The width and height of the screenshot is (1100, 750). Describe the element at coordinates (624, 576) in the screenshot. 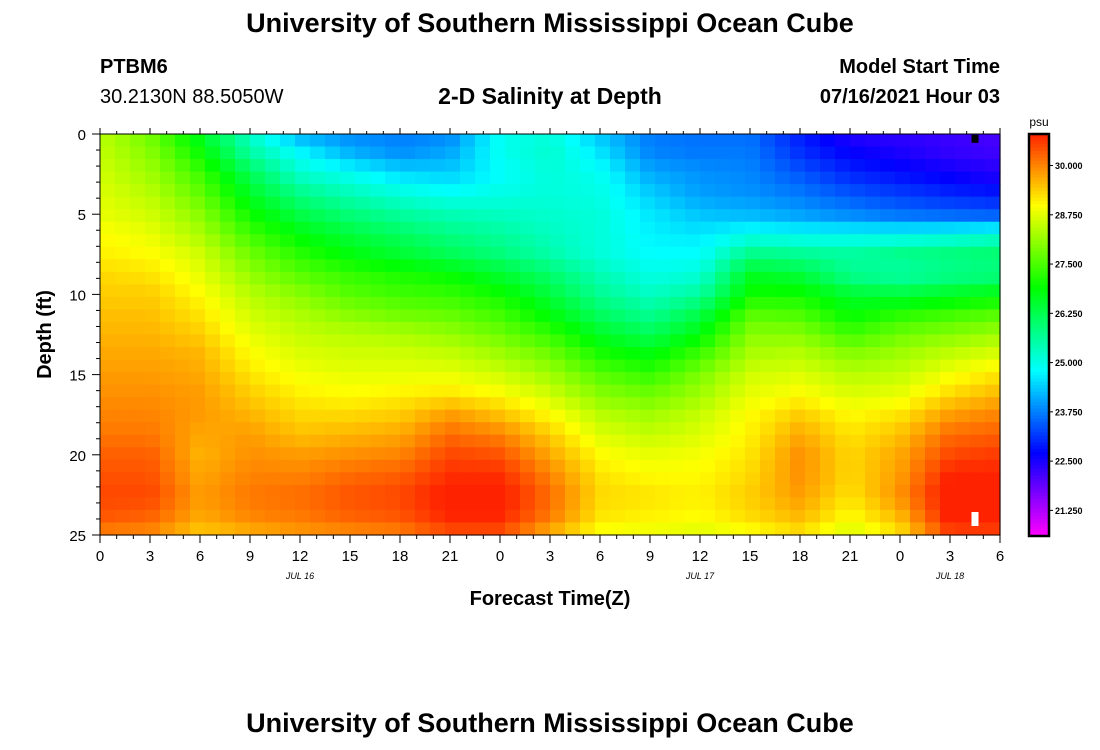

I see `date-labels: JUL 16 JUL 17 JUL 18` at that location.